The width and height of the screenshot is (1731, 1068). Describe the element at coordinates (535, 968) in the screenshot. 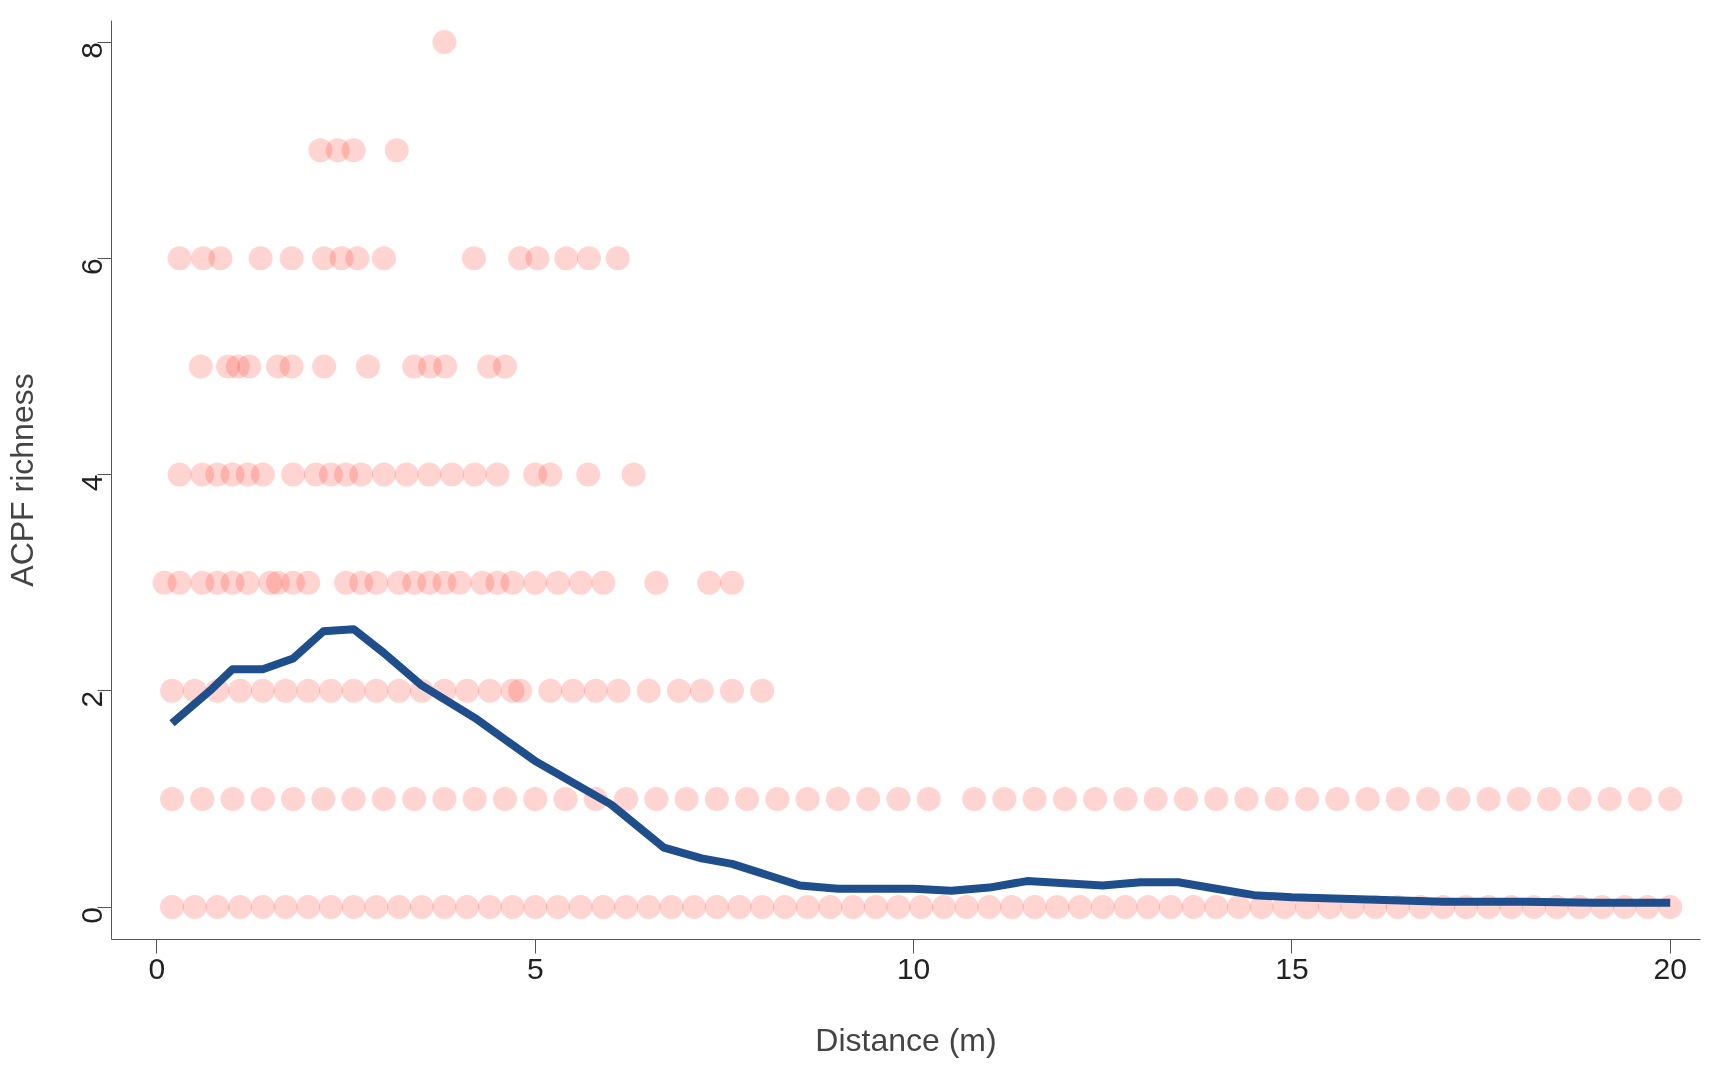

I see `x-tick-label: 5` at that location.